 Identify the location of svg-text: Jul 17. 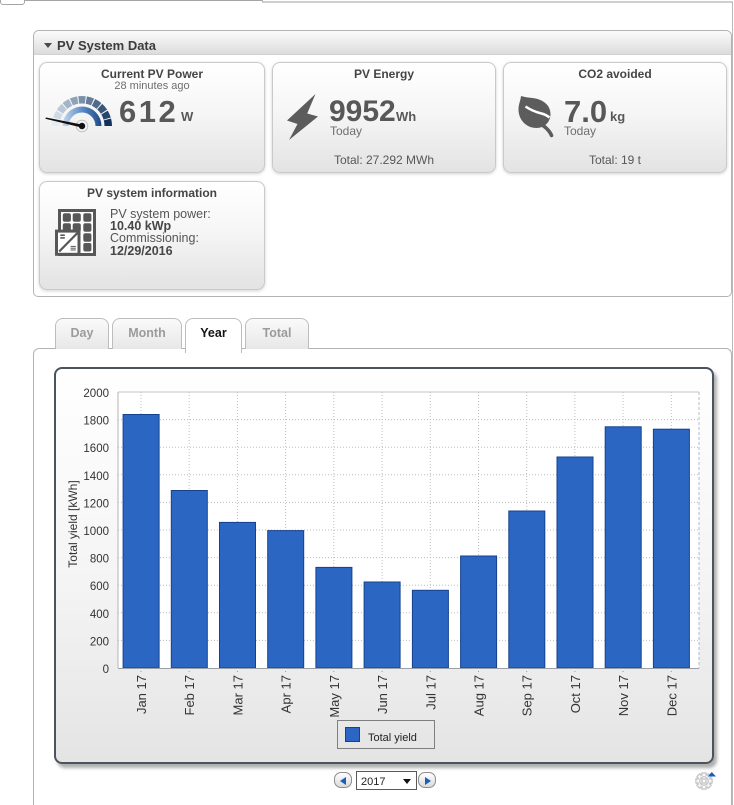
(430, 692).